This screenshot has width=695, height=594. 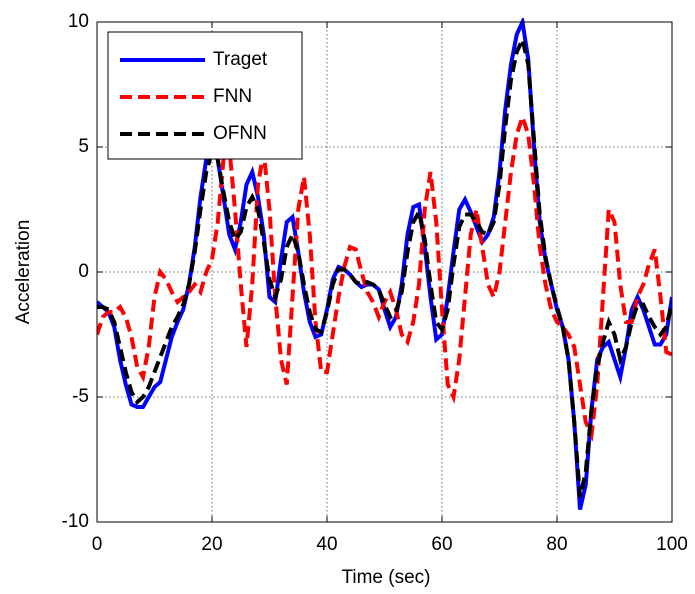 I want to click on x-tick-label: 40, so click(x=326, y=544).